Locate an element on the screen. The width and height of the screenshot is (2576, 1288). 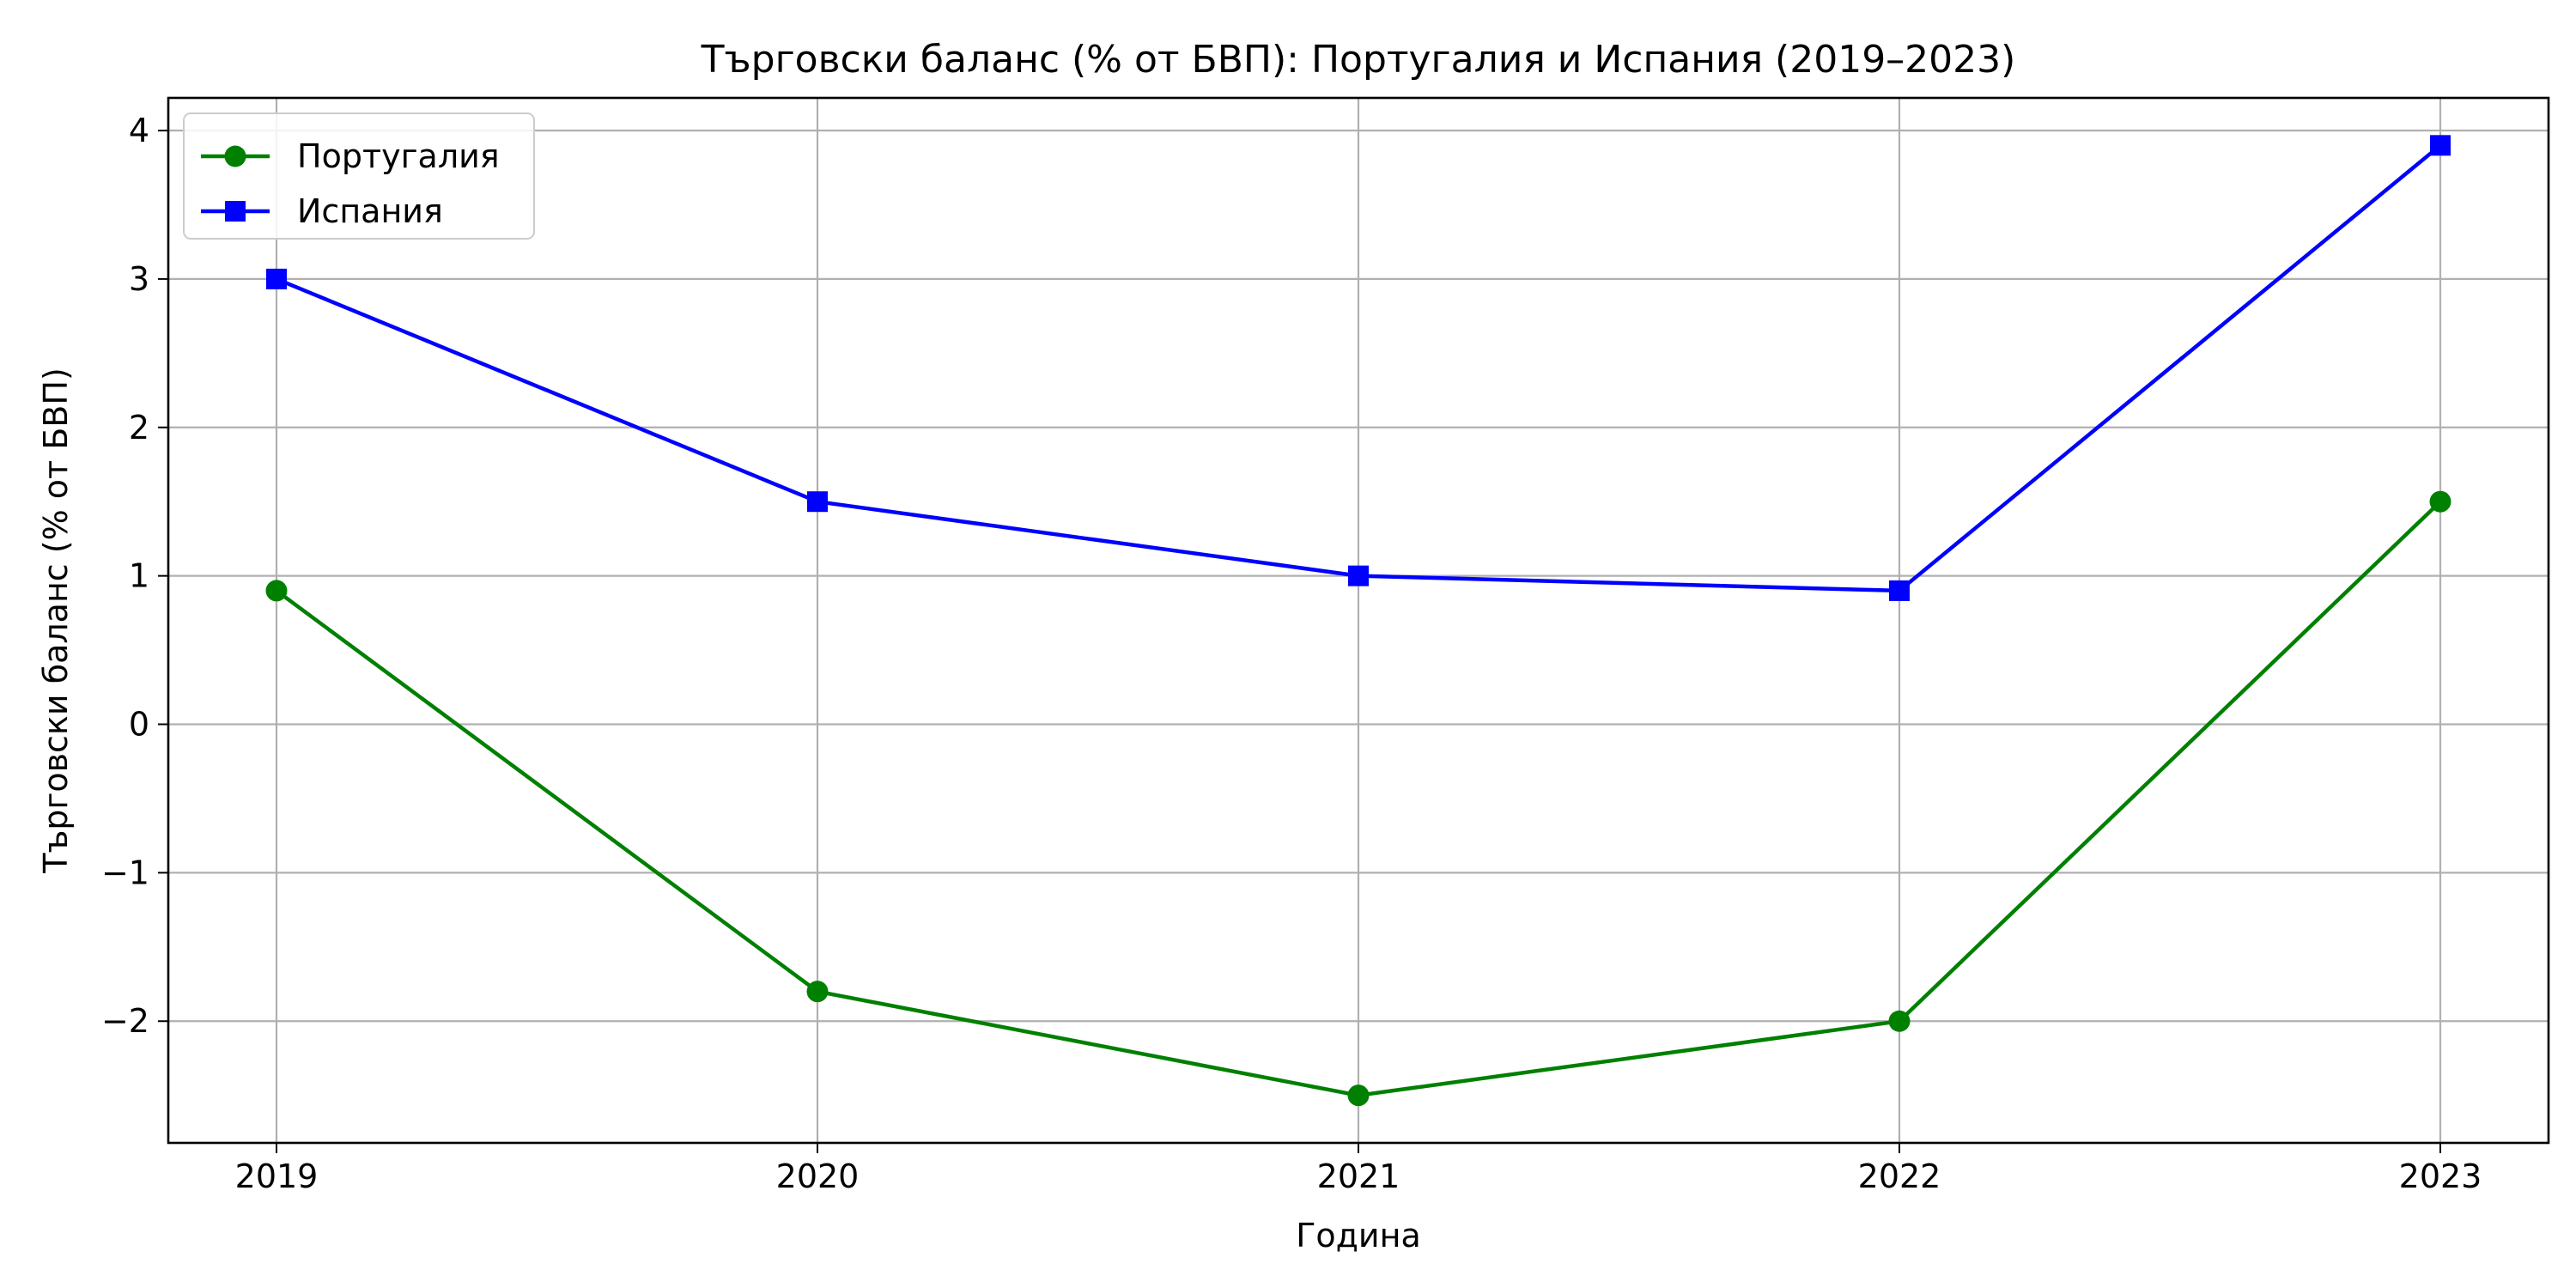
y-axis-label: Търговски баланс (% от БВП) is located at coordinates (56, 621).